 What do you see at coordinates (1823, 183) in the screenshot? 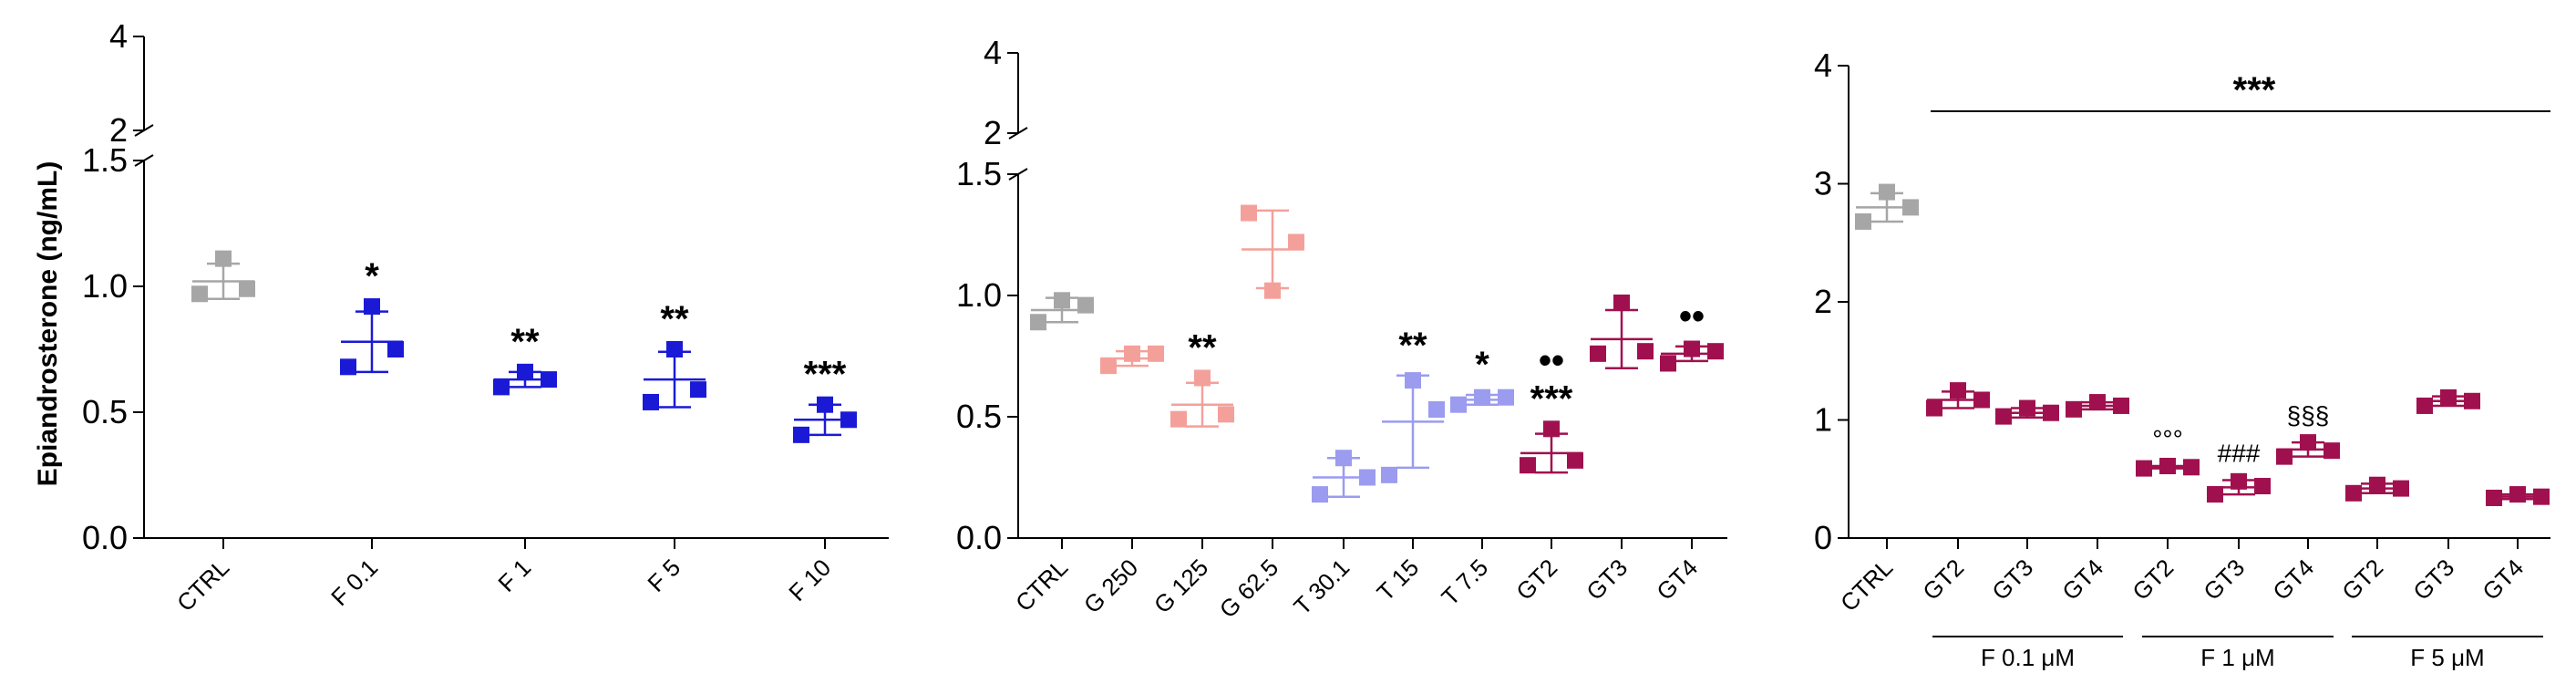
I see `y-tick-label: 3` at bounding box center [1823, 183].